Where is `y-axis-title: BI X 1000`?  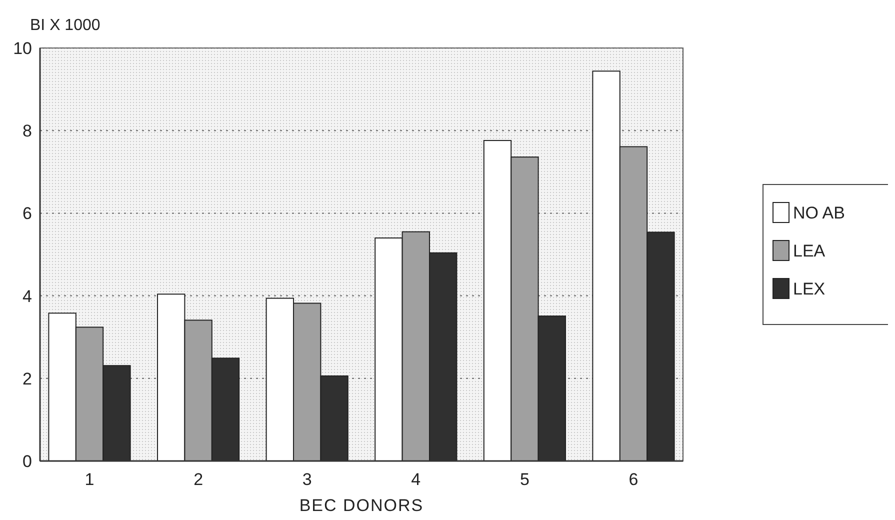 y-axis-title: BI X 1000 is located at coordinates (65, 25).